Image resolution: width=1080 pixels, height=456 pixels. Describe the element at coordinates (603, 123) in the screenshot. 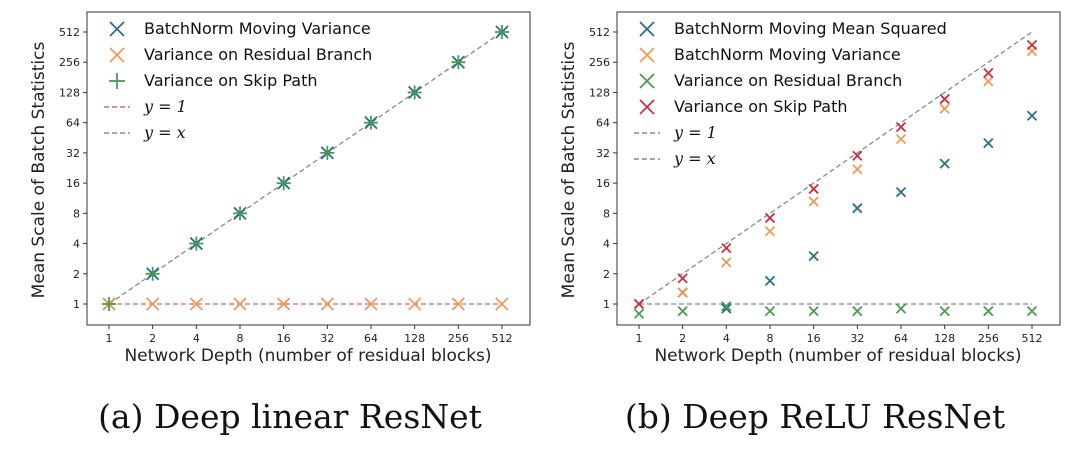

I see `y-tick-label: 64` at that location.